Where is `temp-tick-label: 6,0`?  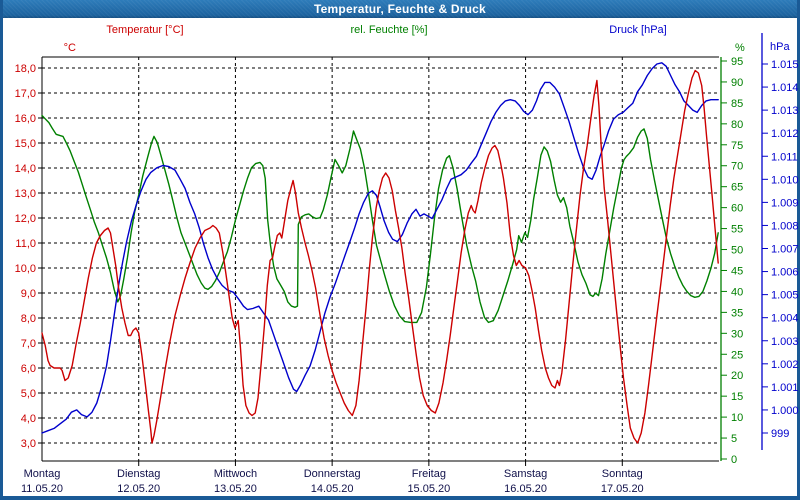 temp-tick-label: 6,0 is located at coordinates (28, 369).